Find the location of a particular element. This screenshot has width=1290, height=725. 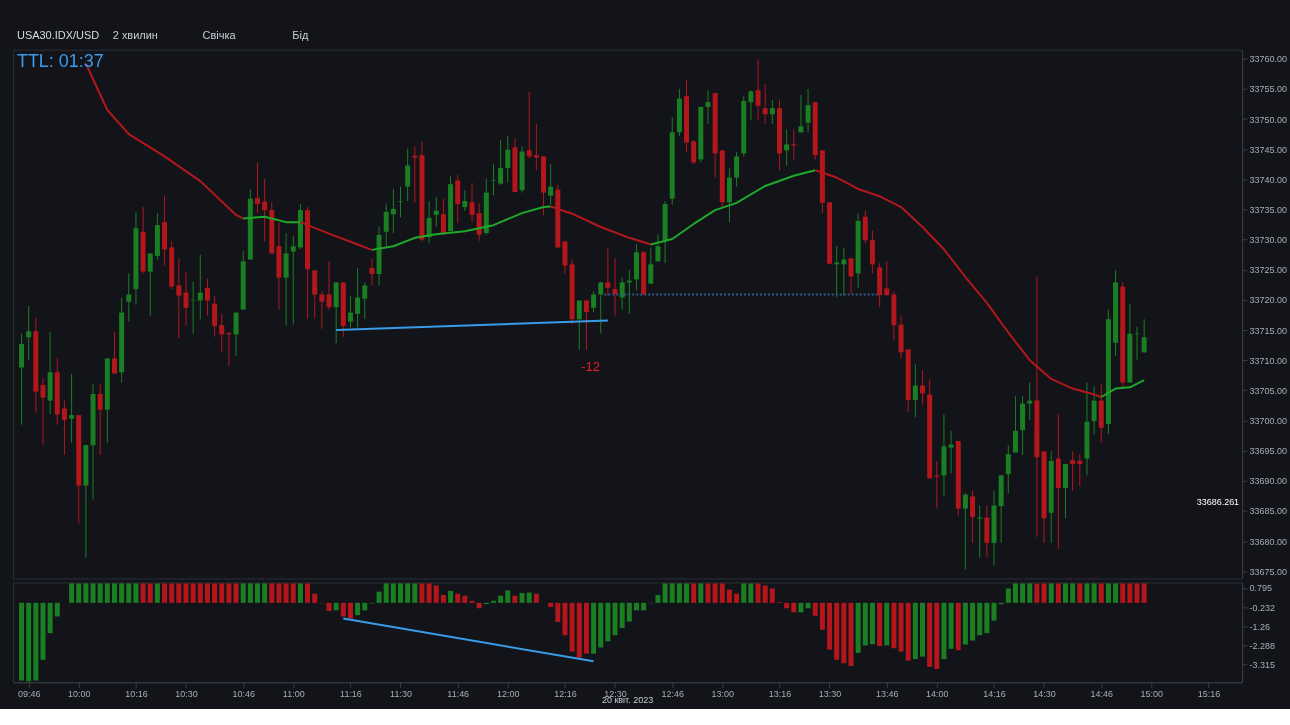

y-tick-label: 33730.00 is located at coordinates (1268, 240).